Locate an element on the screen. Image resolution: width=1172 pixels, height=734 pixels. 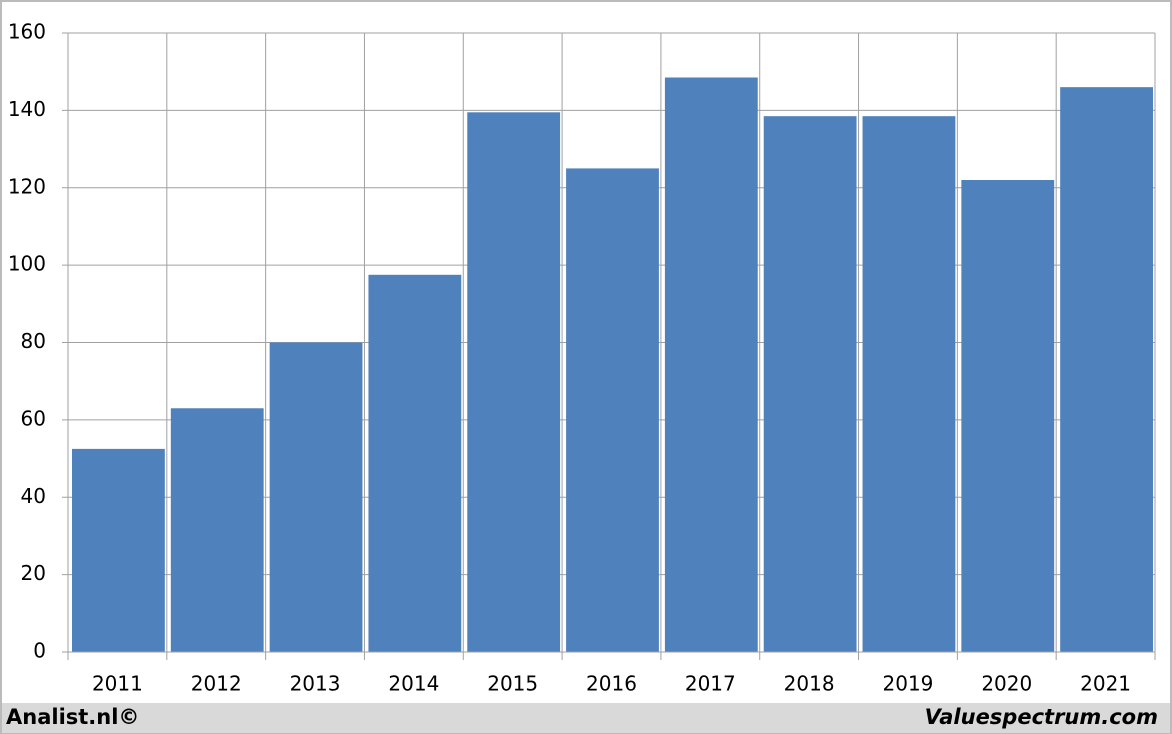
x-tick-label: 2020 is located at coordinates (1006, 684).